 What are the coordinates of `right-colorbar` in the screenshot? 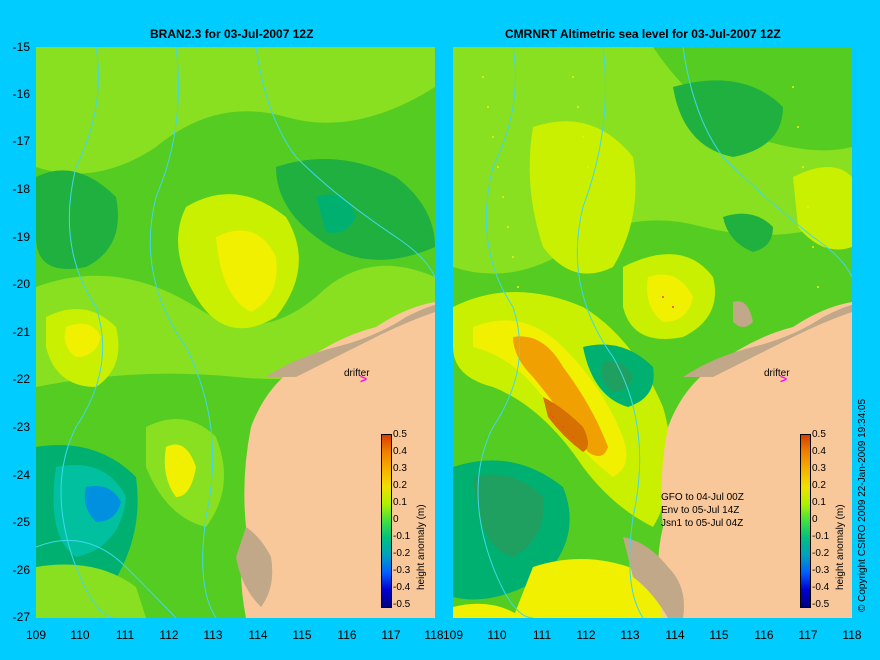 It's located at (805, 521).